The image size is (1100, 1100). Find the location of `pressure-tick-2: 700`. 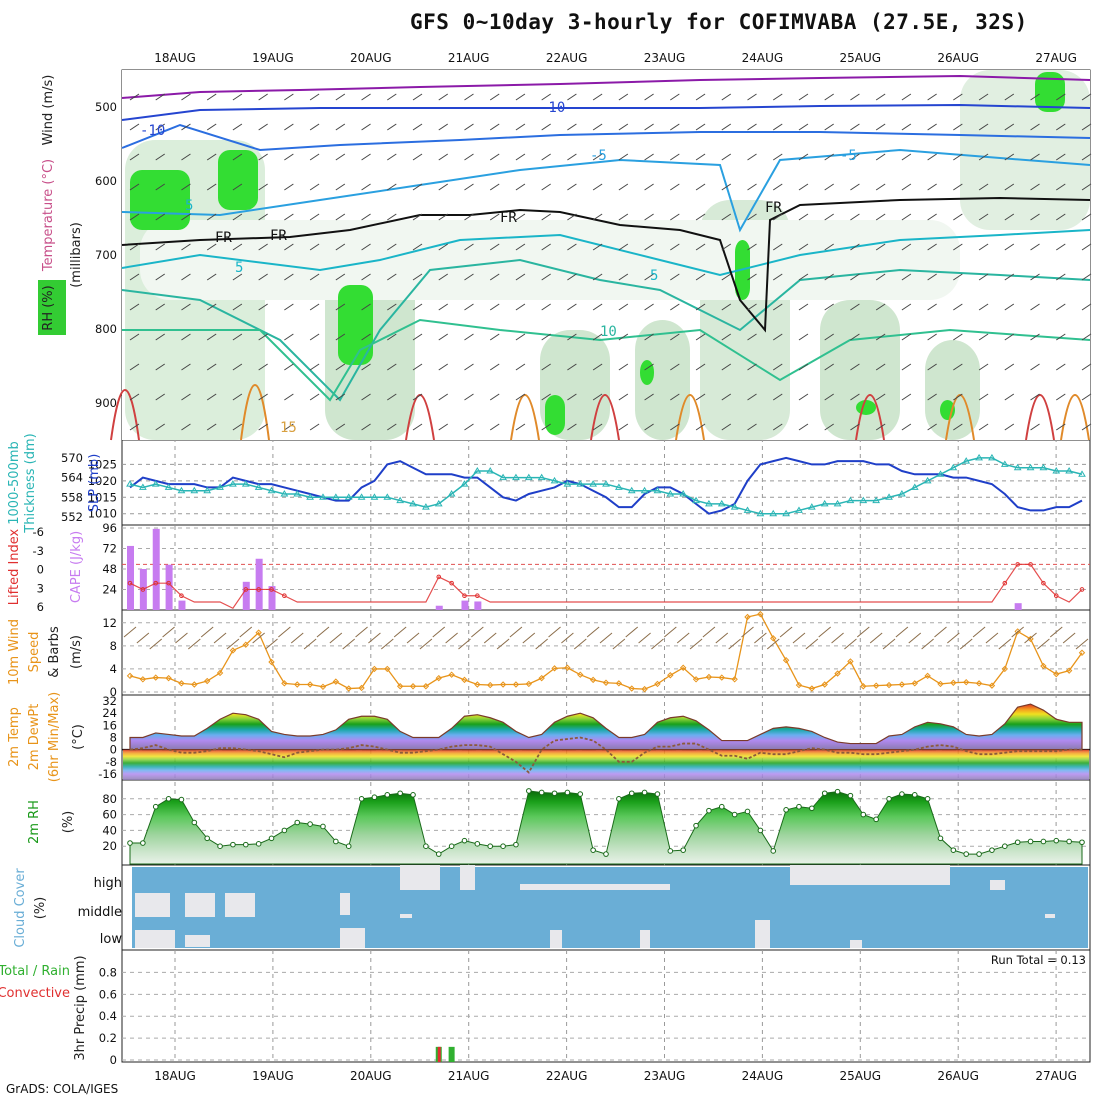

pressure-tick-2: 700 is located at coordinates (106, 255).